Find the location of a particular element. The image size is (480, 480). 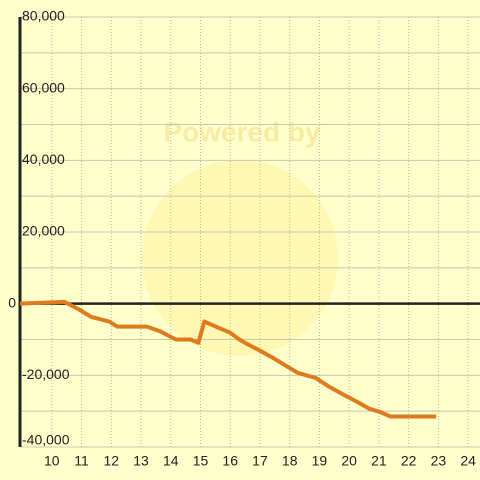

x-tick-label: 23 is located at coordinates (439, 461).